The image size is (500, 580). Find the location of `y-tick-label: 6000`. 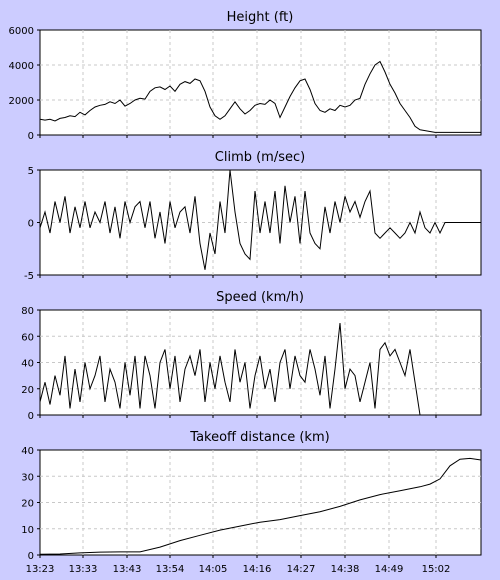

y-tick-label: 6000 is located at coordinates (21, 31).